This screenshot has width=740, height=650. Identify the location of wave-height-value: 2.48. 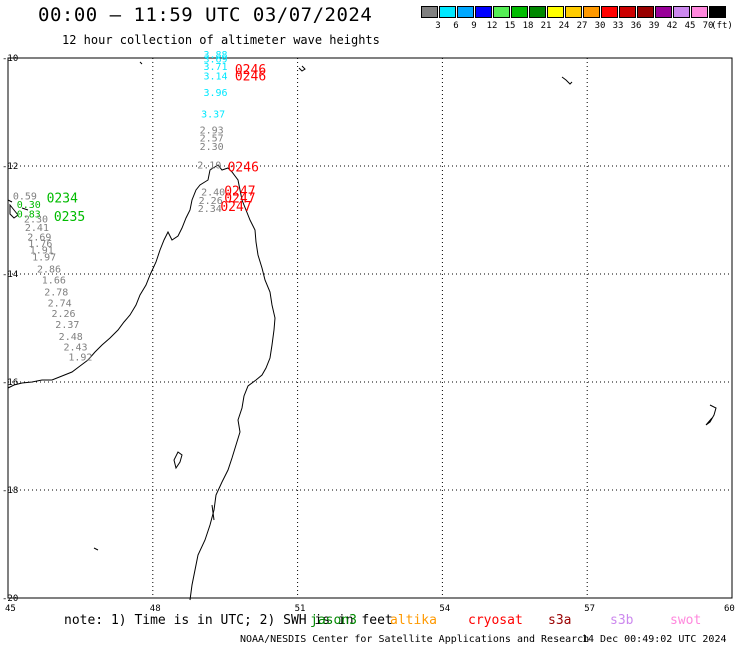
(71, 337).